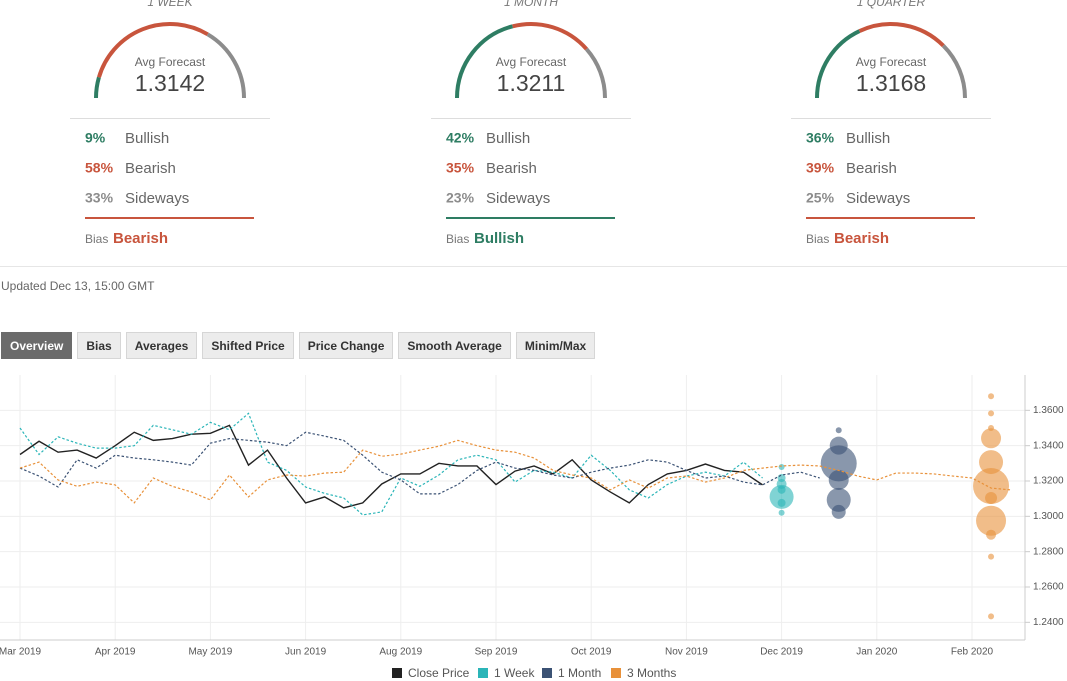  I want to click on updated-note: Updated Dec 13, 15:00 GMT, so click(78, 286).